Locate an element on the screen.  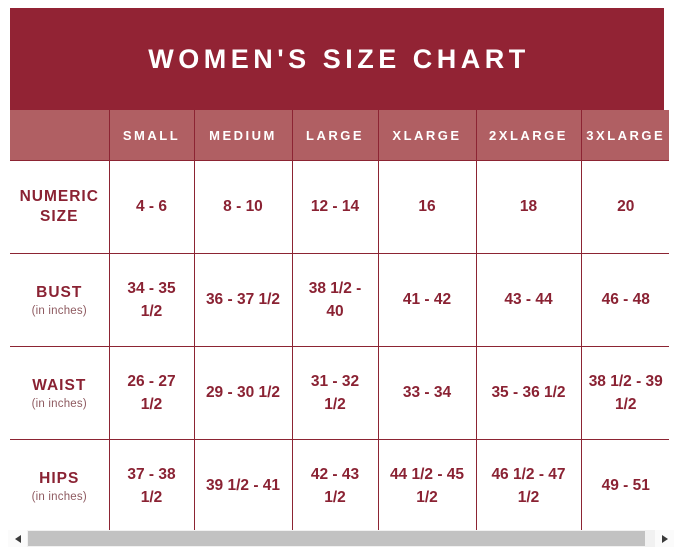
triangle-left-icon is located at coordinates (17, 538).